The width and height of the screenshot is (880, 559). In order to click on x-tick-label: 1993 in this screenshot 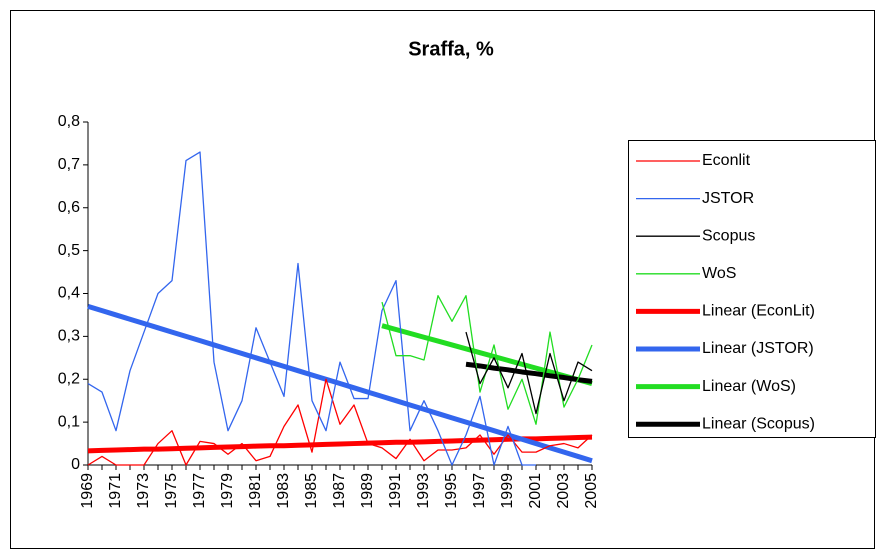, I will do `click(423, 491)`.